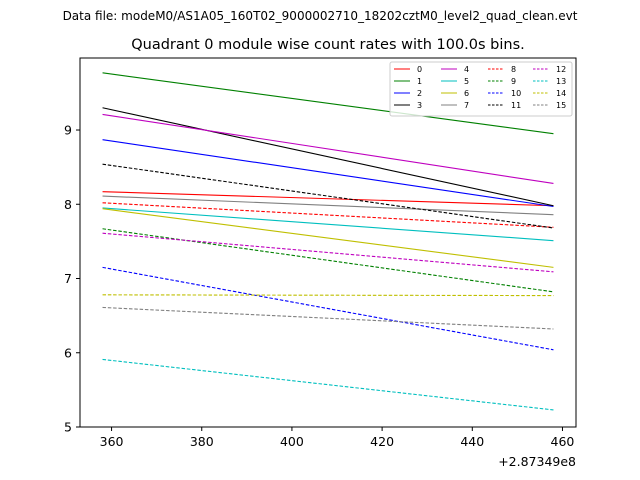 The height and width of the screenshot is (480, 640). What do you see at coordinates (68, 352) in the screenshot?
I see `y-tick-label: 6` at bounding box center [68, 352].